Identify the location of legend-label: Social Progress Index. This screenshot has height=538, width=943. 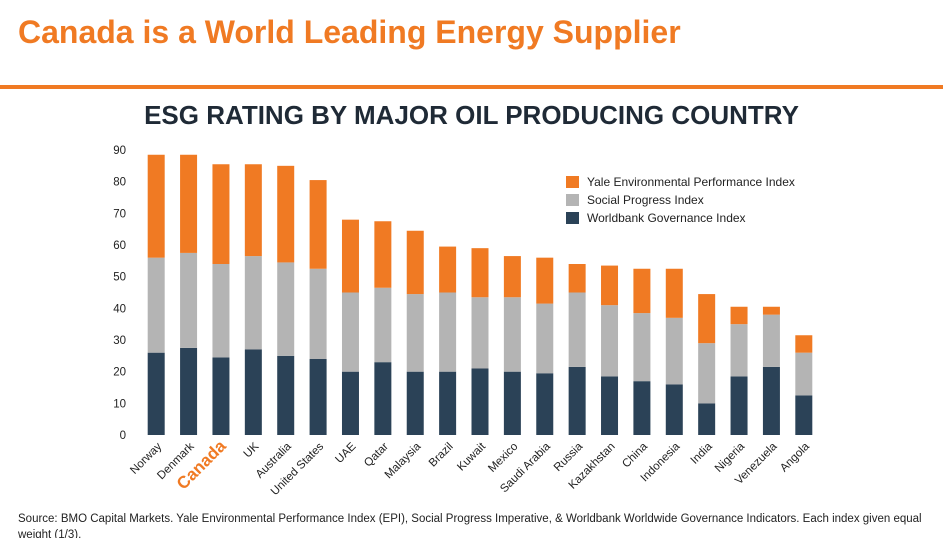
(645, 200).